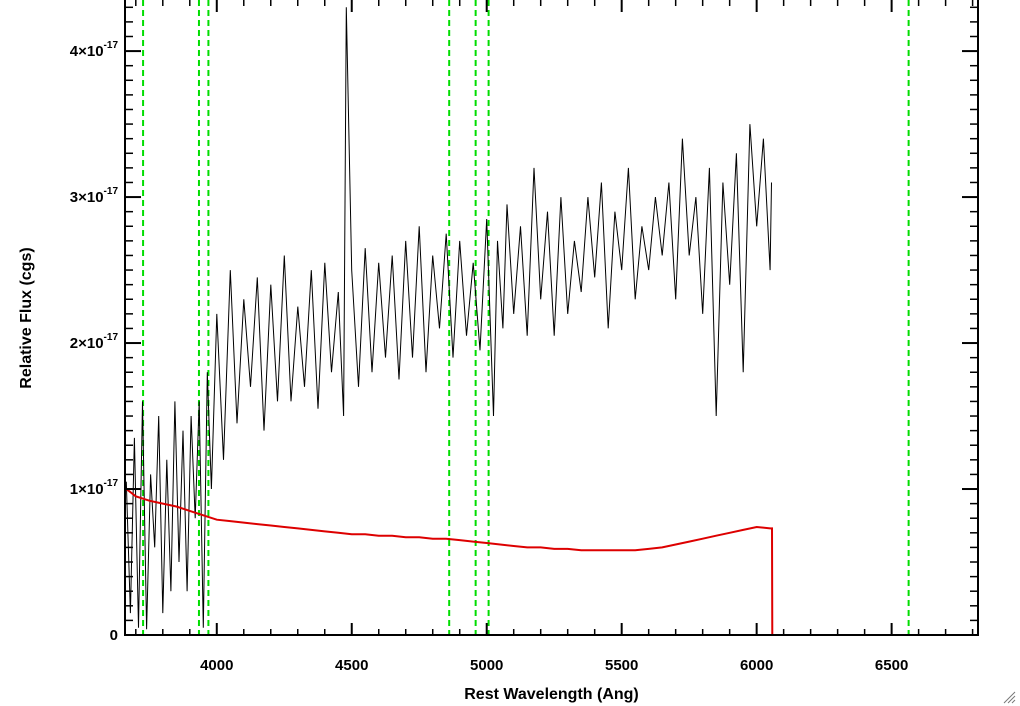 This screenshot has width=1020, height=706. What do you see at coordinates (94, 50) in the screenshot?
I see `y-tick-label: 4×10⁻¹⁷` at bounding box center [94, 50].